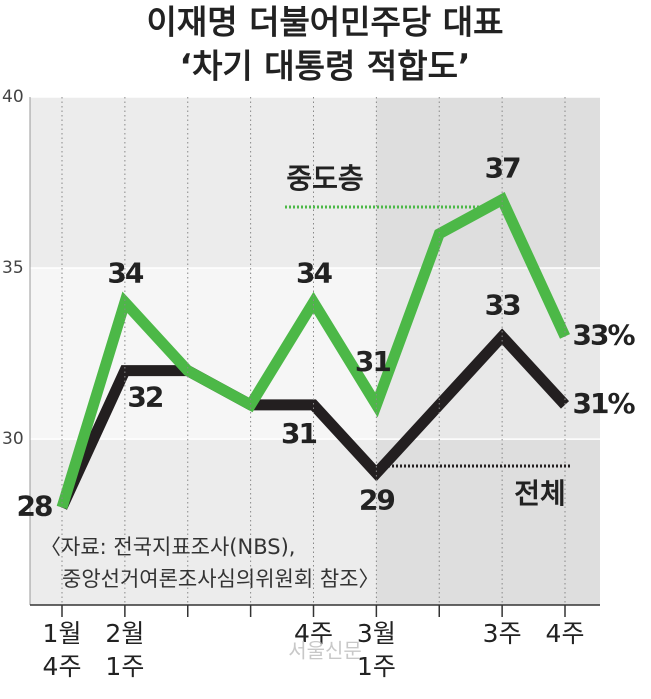 The image size is (651, 699). What do you see at coordinates (13, 439) in the screenshot?
I see `y-tick-label: 30` at bounding box center [13, 439].